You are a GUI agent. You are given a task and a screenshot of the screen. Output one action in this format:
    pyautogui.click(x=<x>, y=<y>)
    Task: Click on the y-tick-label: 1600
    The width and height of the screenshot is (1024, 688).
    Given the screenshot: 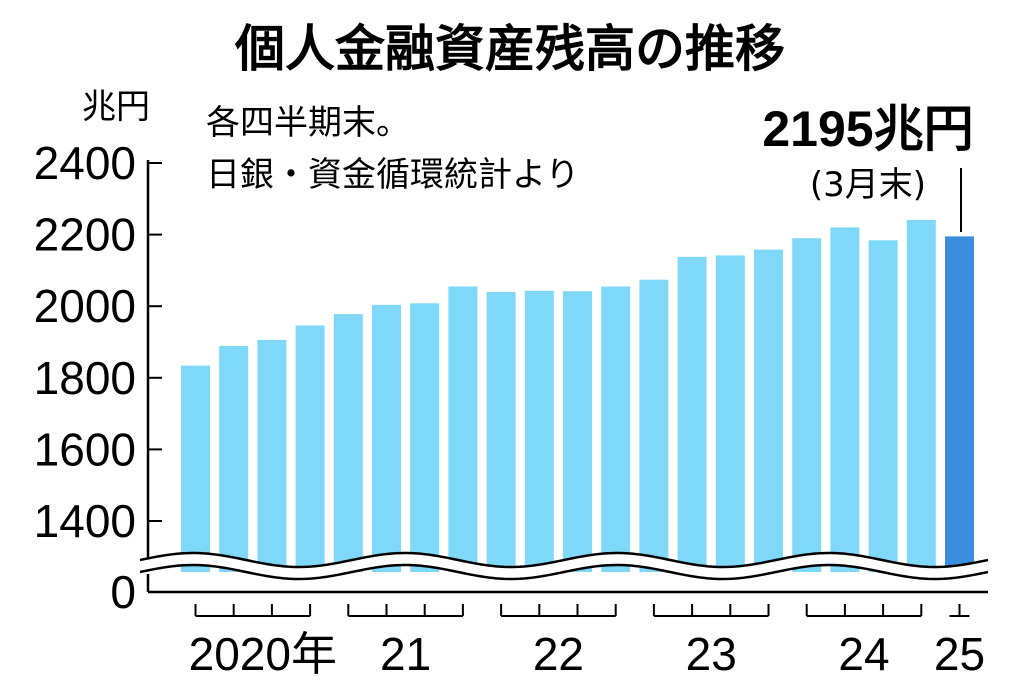 What is the action you would take?
    pyautogui.click(x=85, y=449)
    